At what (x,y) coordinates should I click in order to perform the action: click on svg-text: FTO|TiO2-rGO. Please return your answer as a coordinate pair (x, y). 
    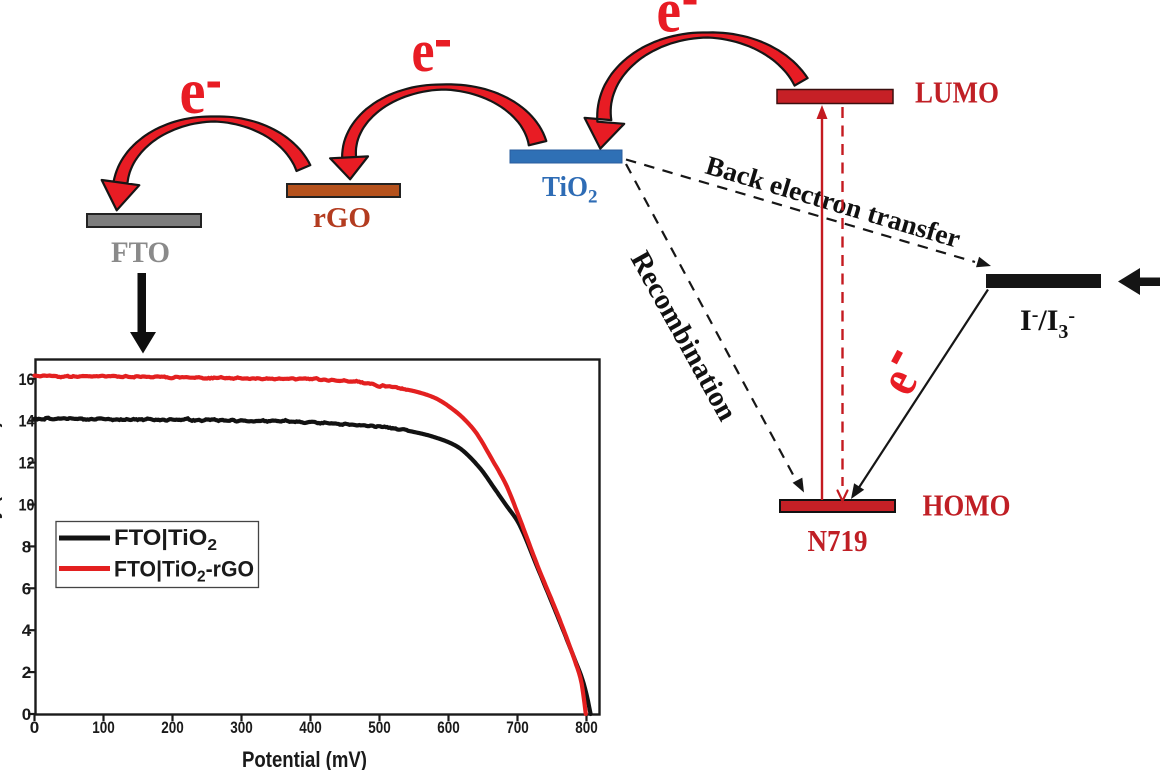
    Looking at the image, I should click on (184, 571).